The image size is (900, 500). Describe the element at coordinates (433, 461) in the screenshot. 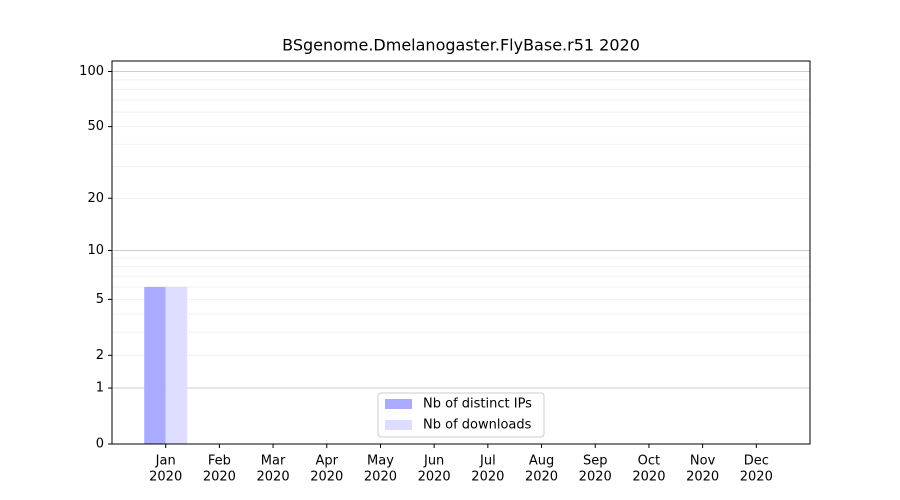

I see `x-tick-label: Jun` at that location.